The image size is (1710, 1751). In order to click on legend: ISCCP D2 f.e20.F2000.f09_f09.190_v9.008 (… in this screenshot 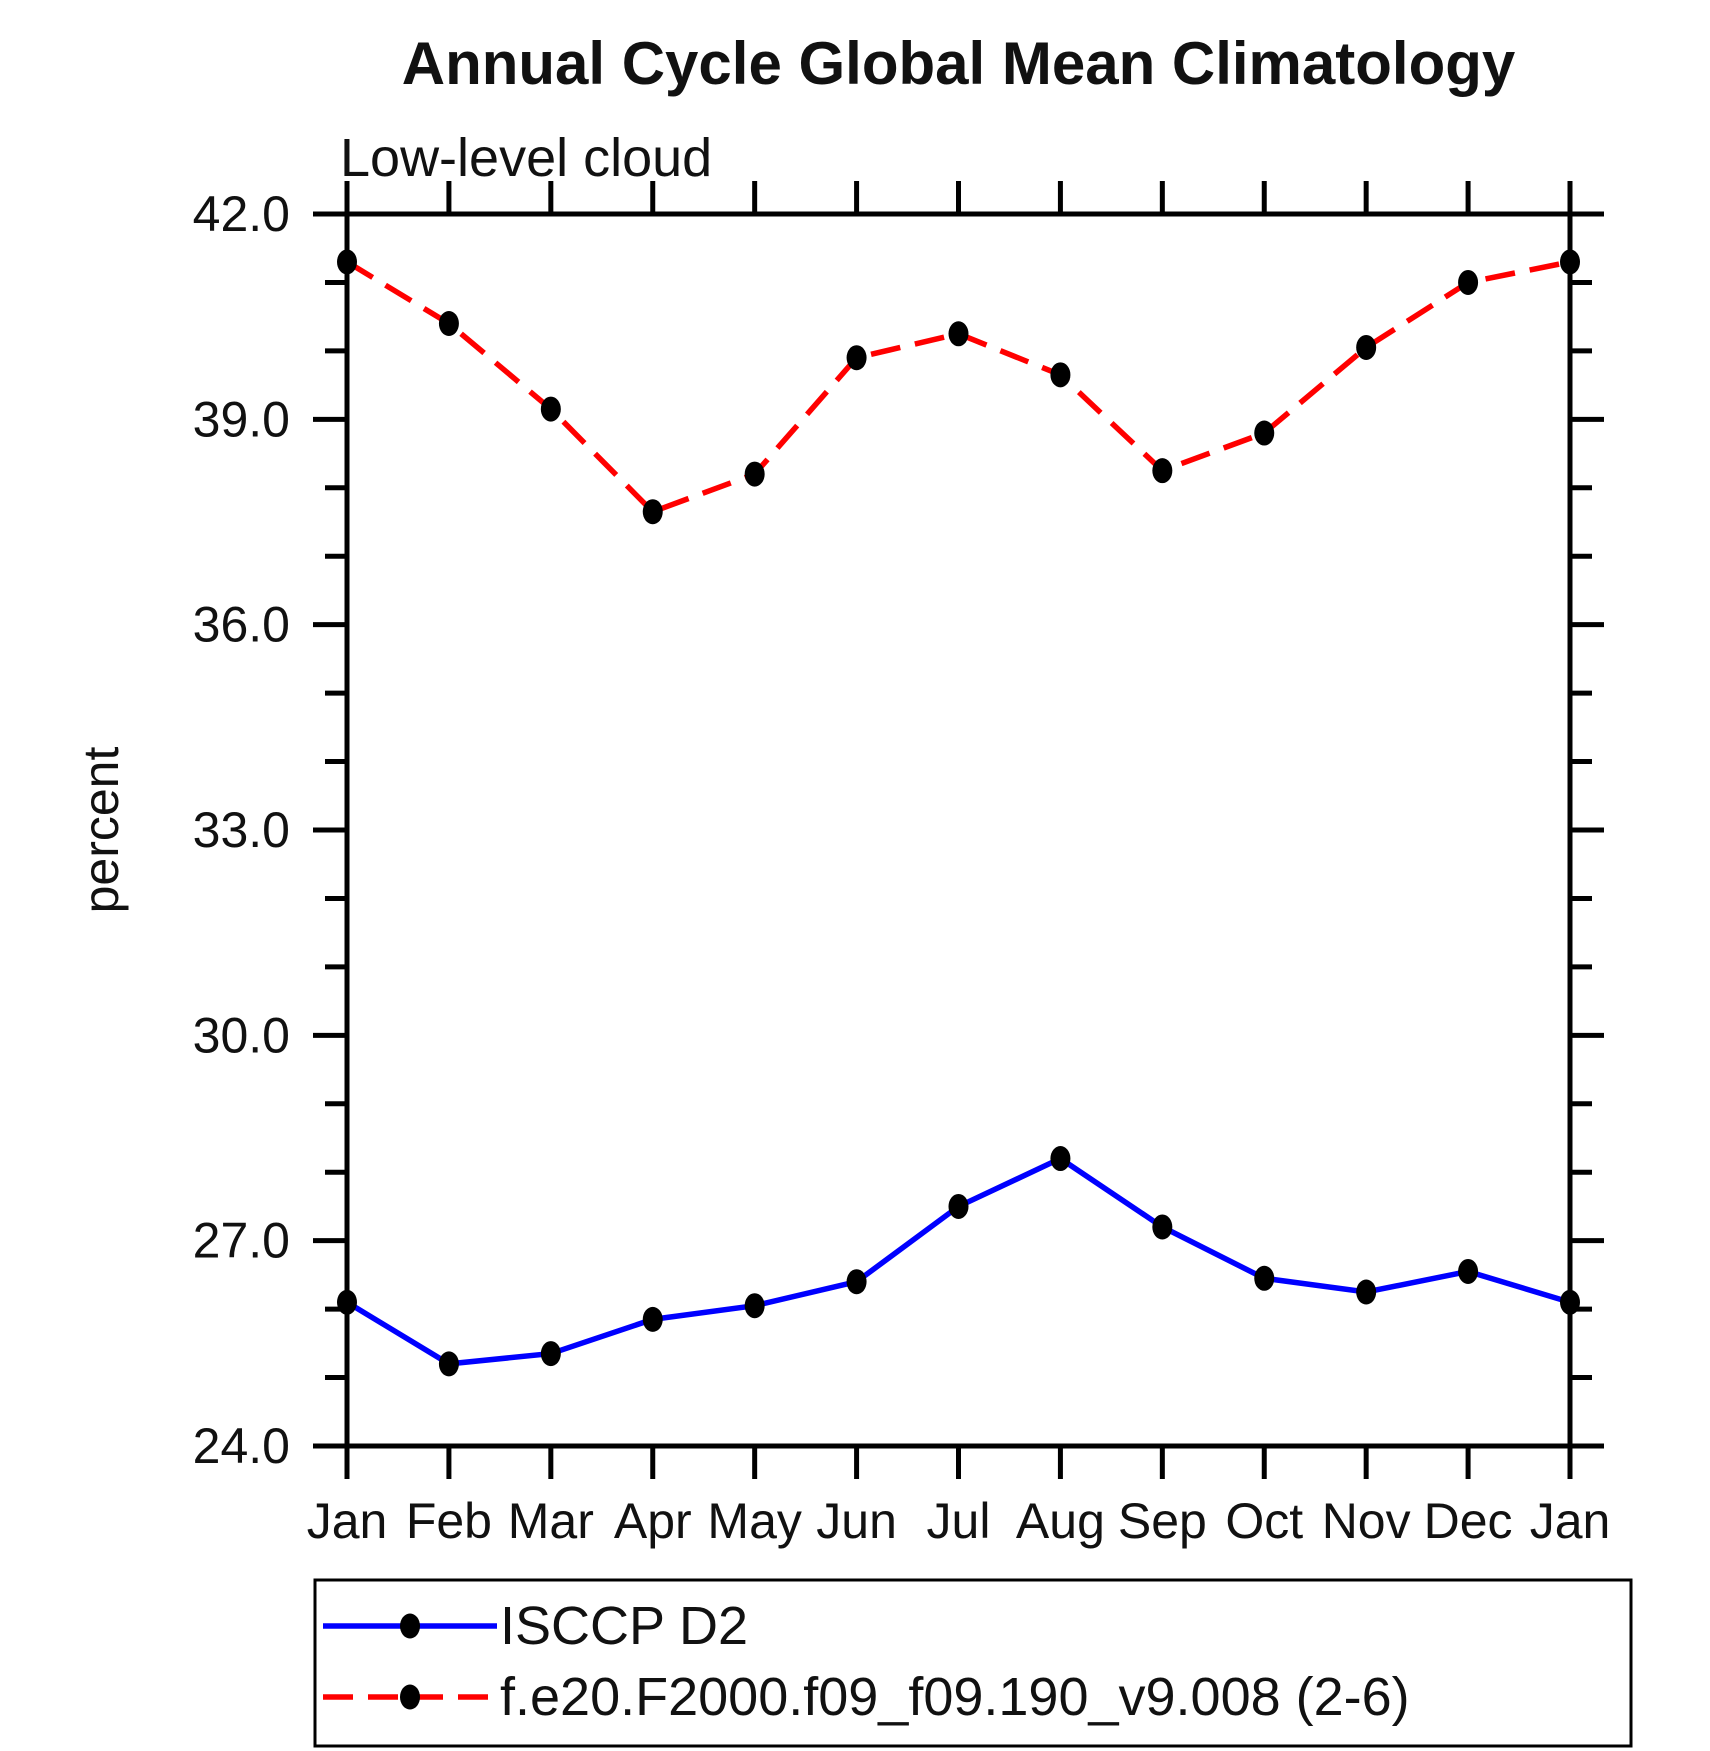, I will do `click(973, 1663)`.